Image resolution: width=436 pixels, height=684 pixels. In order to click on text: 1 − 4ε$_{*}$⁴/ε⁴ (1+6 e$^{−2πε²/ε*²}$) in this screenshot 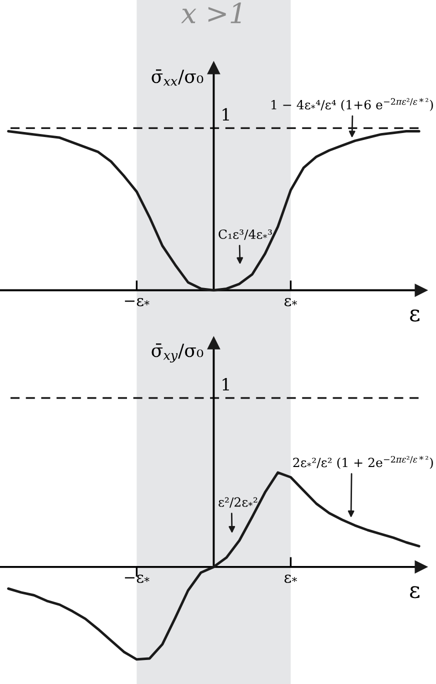, I will do `click(352, 105)`.